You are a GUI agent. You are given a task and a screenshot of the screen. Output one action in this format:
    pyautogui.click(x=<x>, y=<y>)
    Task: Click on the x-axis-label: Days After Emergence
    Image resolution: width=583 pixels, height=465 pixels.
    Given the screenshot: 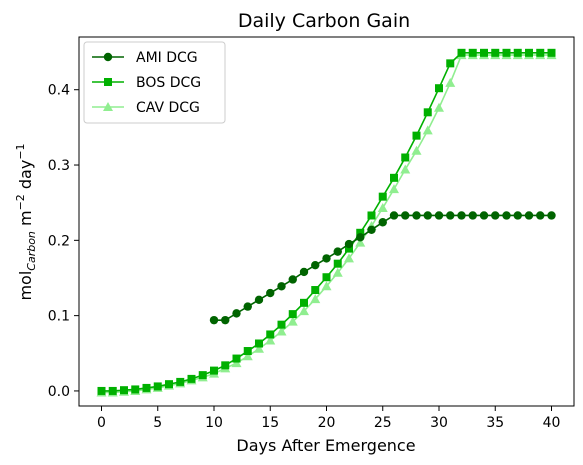 What is the action you would take?
    pyautogui.click(x=325, y=445)
    